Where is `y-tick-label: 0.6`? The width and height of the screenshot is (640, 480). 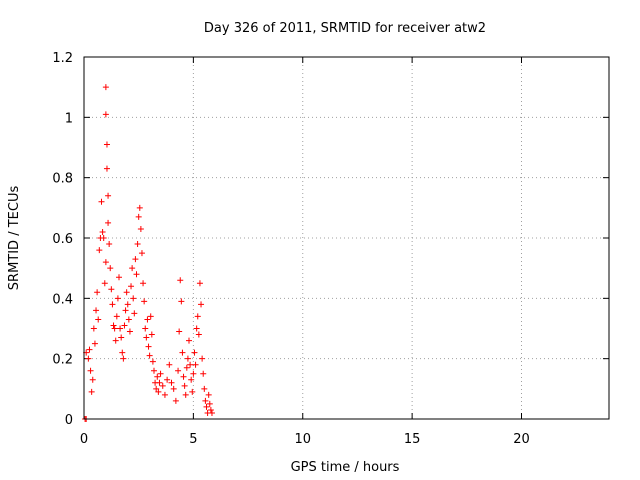 y-tick-label: 0.6 is located at coordinates (62, 239).